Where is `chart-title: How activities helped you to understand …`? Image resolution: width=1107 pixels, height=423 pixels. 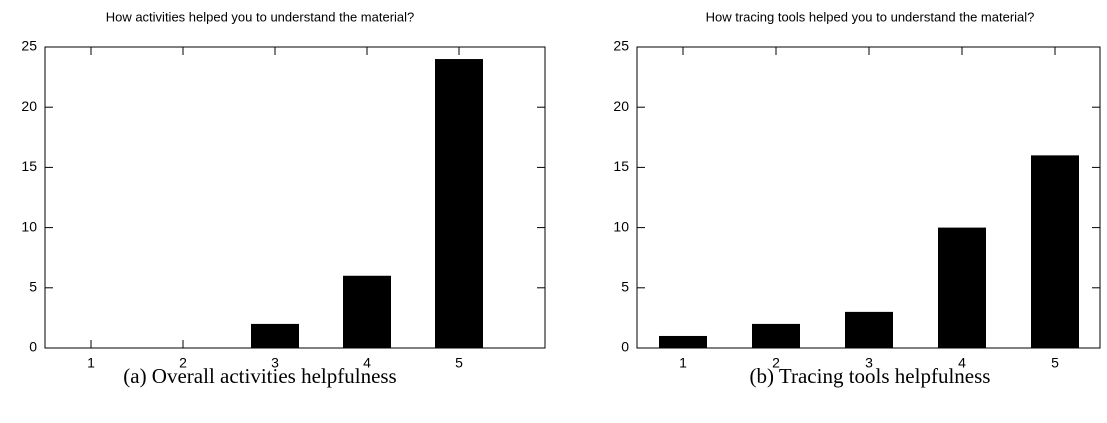
chart-title: How activities helped you to understand … is located at coordinates (260, 16).